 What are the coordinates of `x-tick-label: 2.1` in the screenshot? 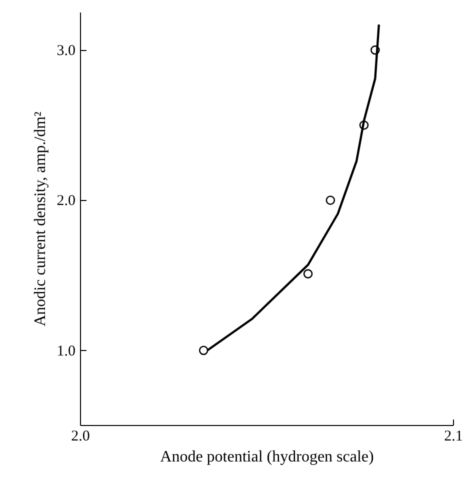 It's located at (453, 436).